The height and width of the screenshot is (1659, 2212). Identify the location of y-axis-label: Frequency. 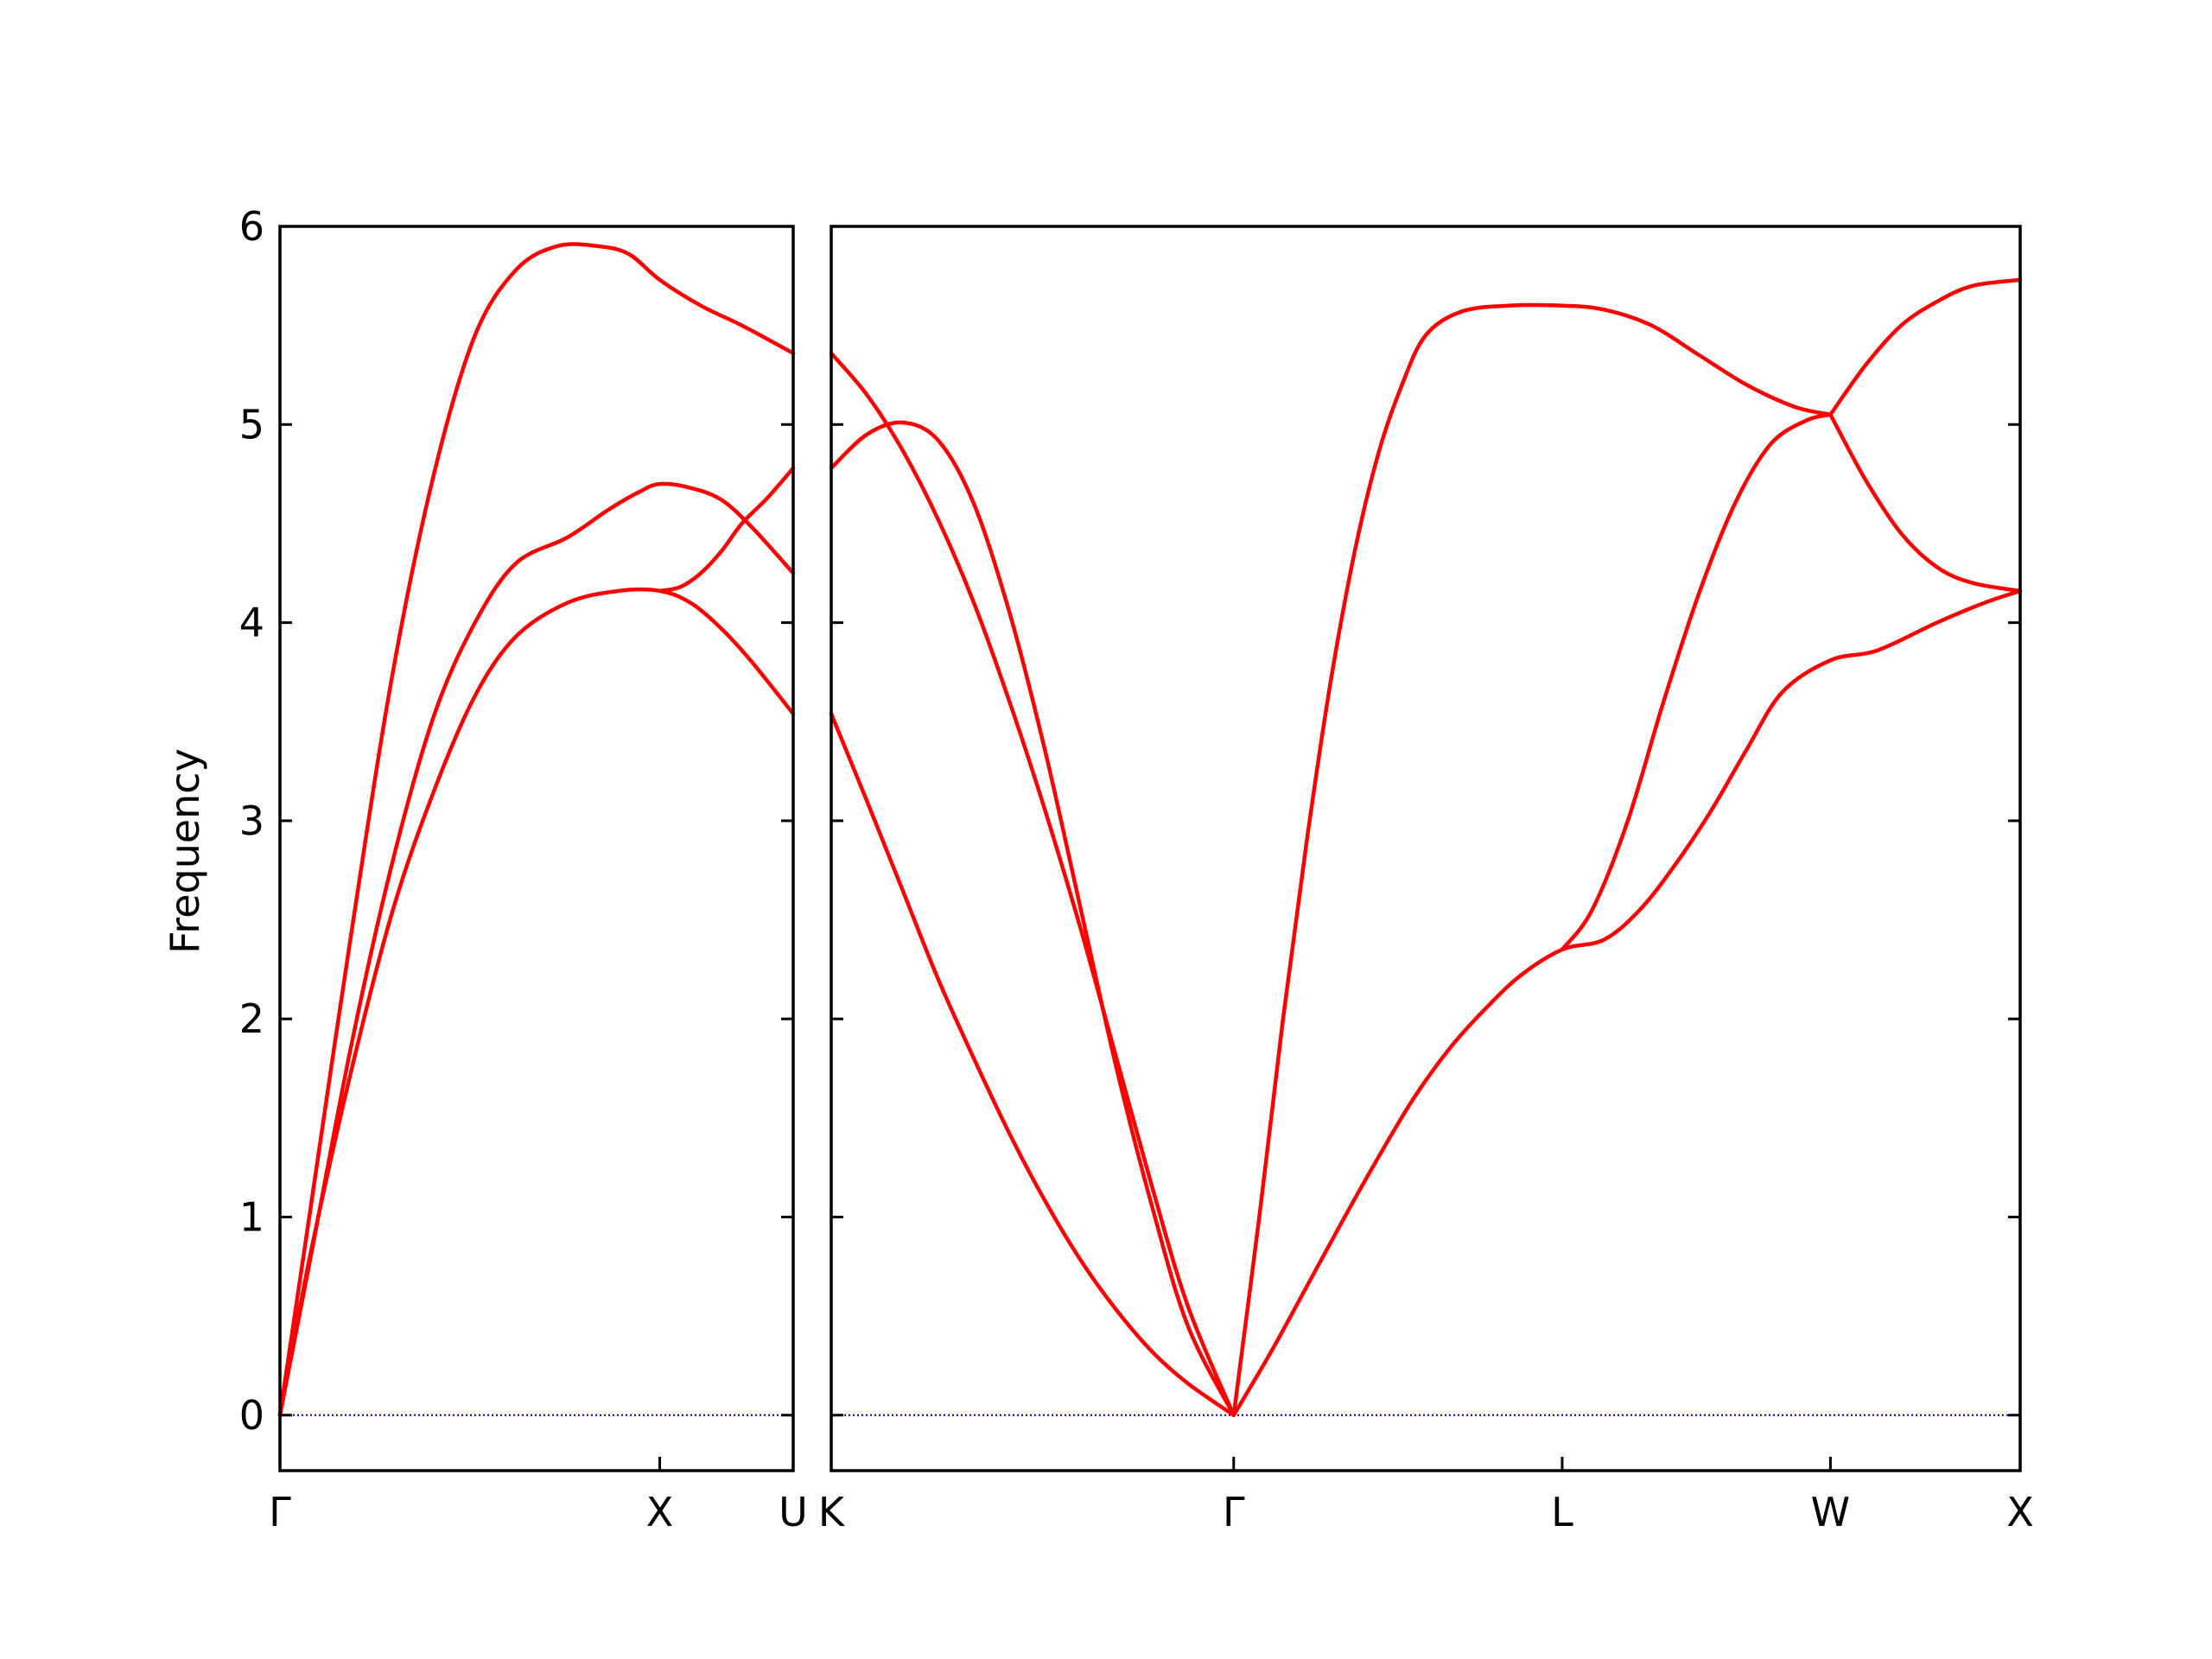
(185, 851).